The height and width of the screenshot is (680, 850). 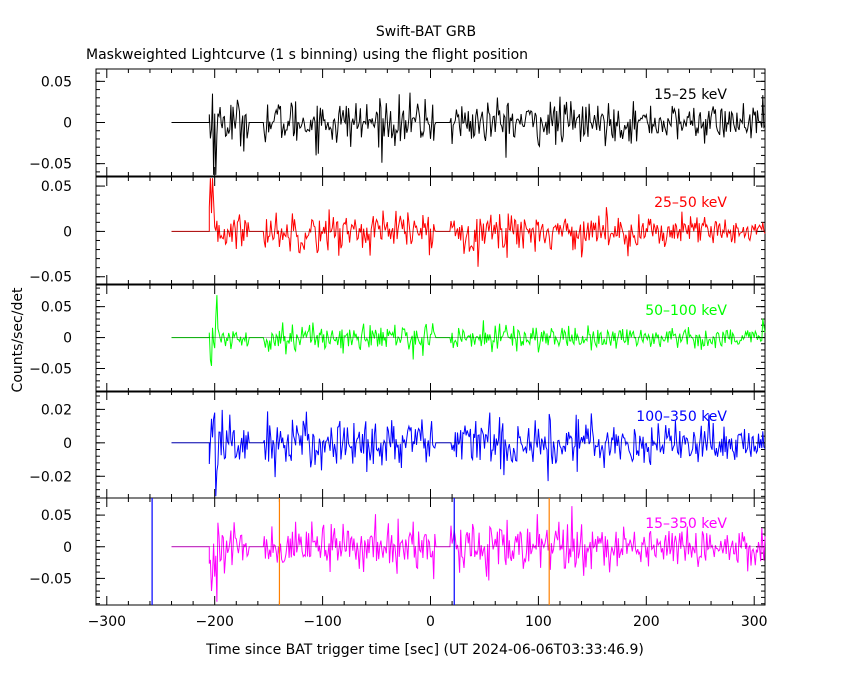 What do you see at coordinates (538, 622) in the screenshot?
I see `x-tick-label: 100` at bounding box center [538, 622].